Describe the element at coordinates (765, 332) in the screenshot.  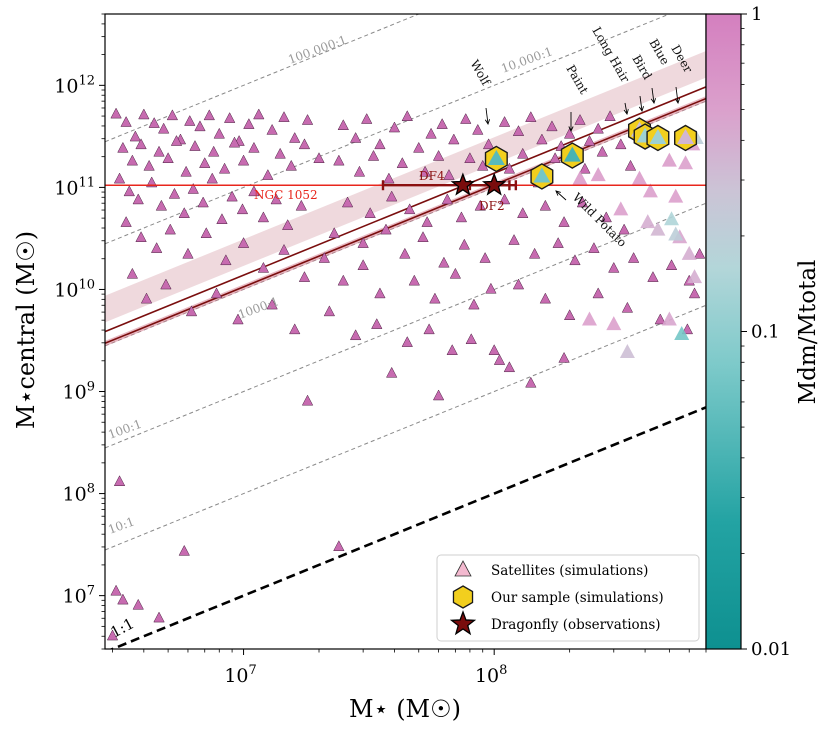
I see `colorbar-tick-label: 0.1` at that location.